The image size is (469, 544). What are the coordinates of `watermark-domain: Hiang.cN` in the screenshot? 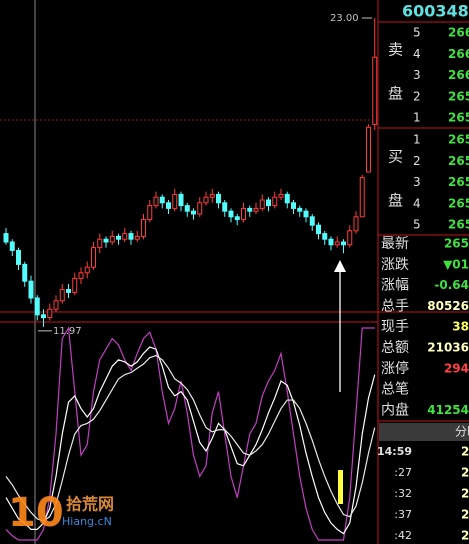 It's located at (87, 521).